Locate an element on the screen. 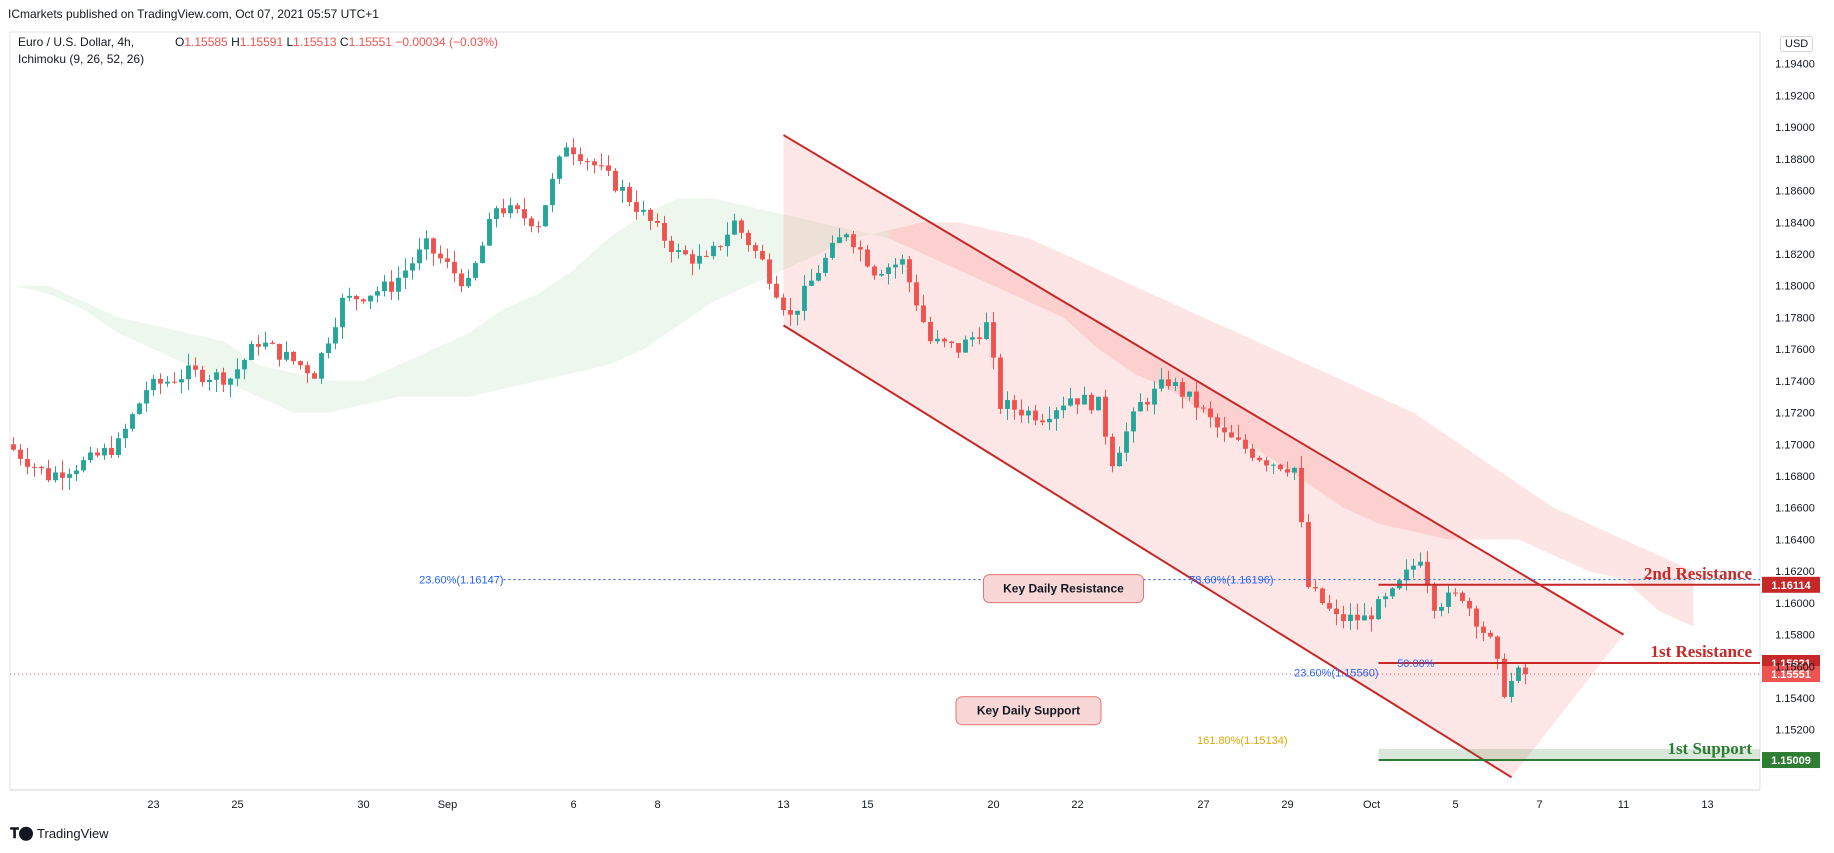 The height and width of the screenshot is (853, 1834). x-tick-label: 5 is located at coordinates (1455, 805).